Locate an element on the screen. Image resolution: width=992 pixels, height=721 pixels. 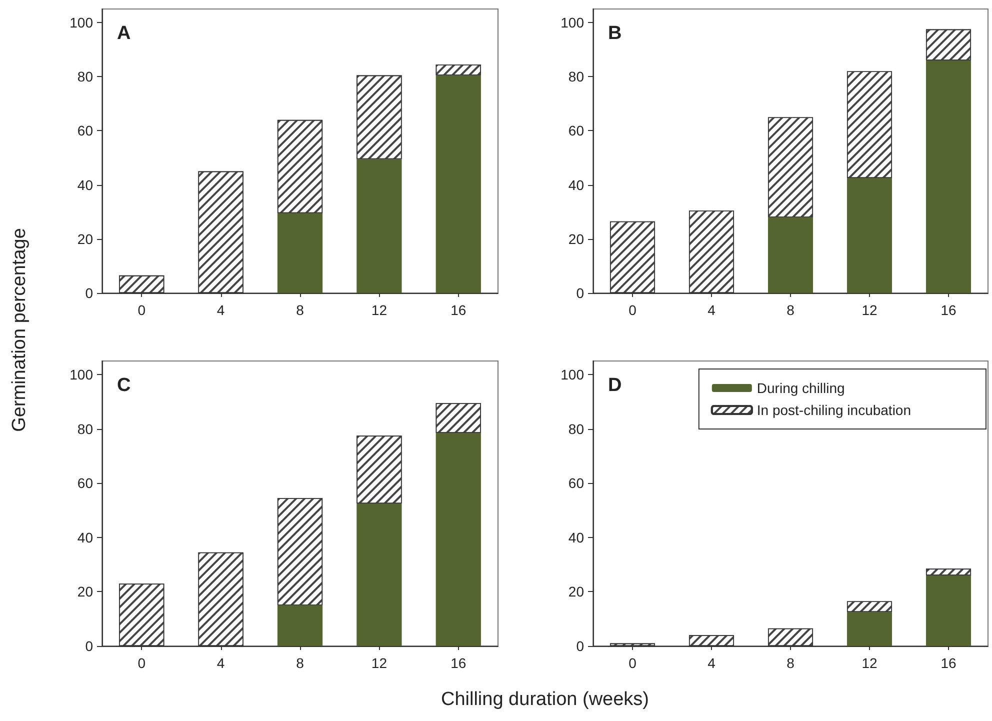
text: B is located at coordinates (615, 33).